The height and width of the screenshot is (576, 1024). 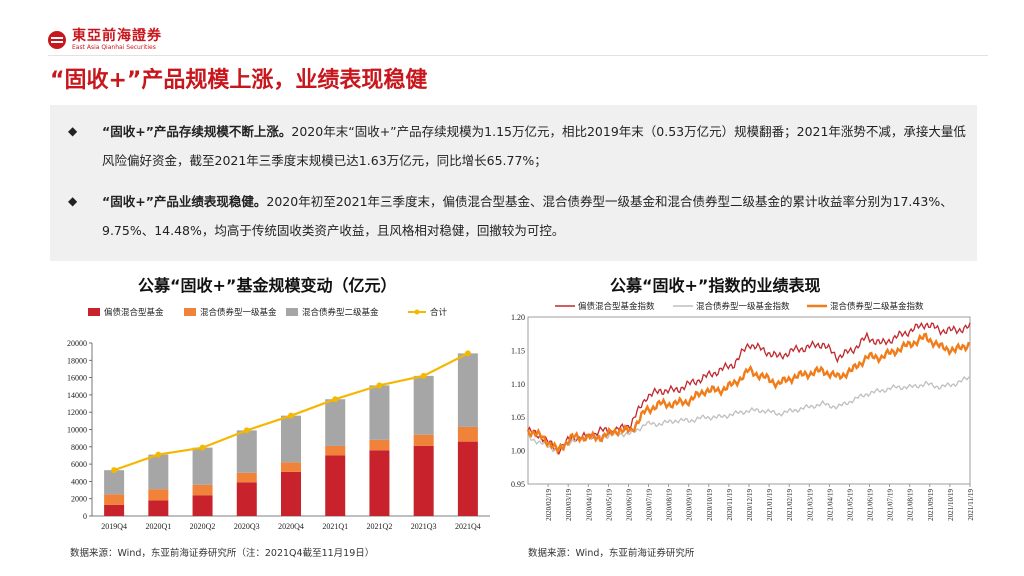 I want to click on x-tick-label: 2021/05/19, so click(x=850, y=505).